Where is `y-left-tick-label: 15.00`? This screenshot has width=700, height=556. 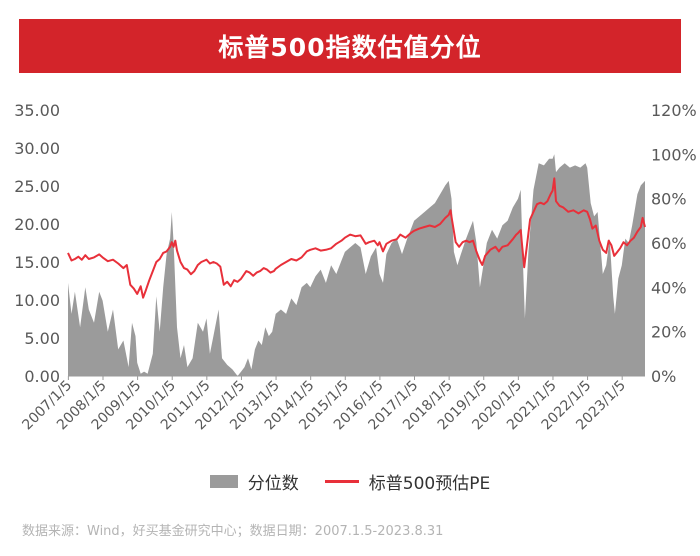 y-left-tick-label: 15.00 is located at coordinates (37, 262).